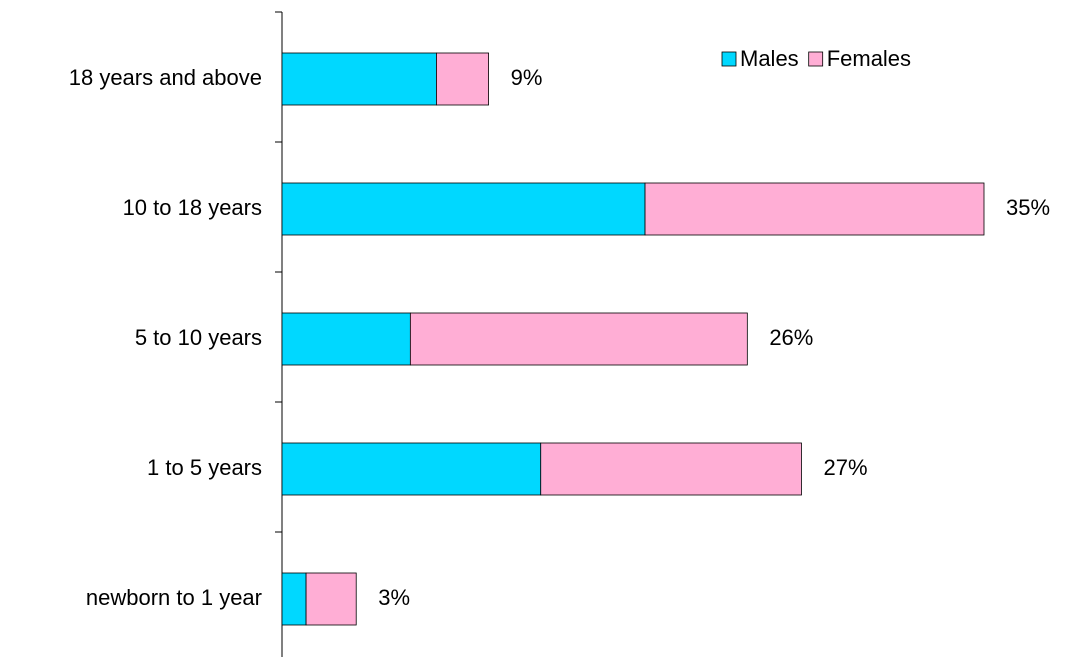 The width and height of the screenshot is (1068, 657). I want to click on y-tick-label: 1 to 5 years, so click(204, 467).